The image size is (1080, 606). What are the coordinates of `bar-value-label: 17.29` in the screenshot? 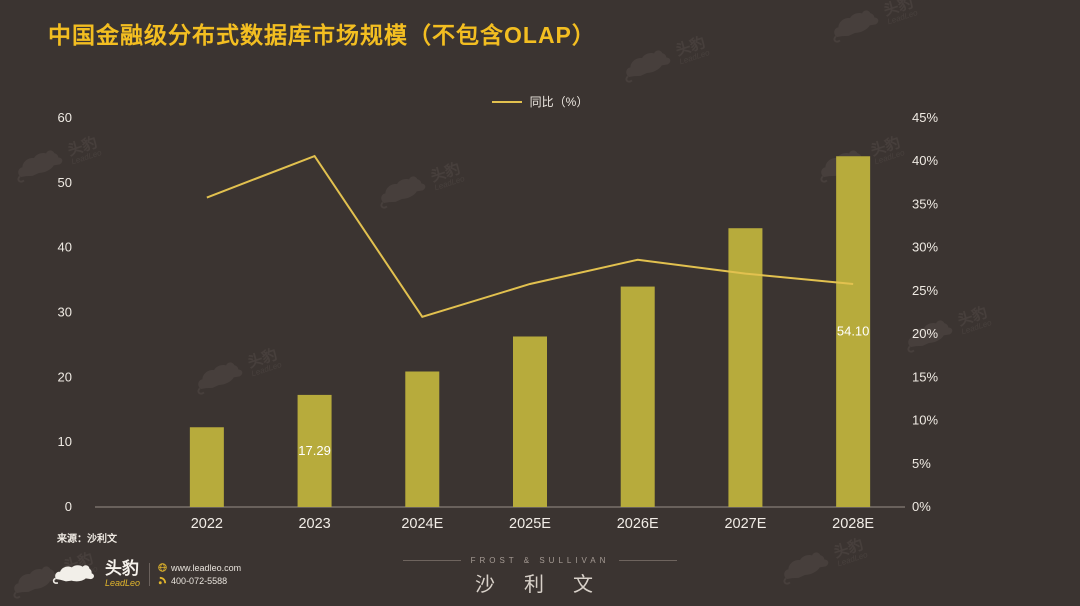 It's located at (314, 450).